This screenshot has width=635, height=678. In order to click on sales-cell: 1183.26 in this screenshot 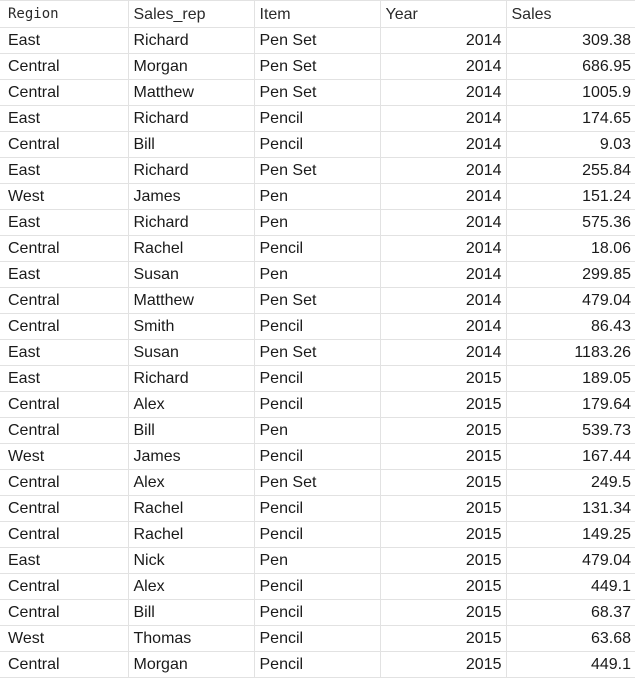, I will do `click(570, 352)`.